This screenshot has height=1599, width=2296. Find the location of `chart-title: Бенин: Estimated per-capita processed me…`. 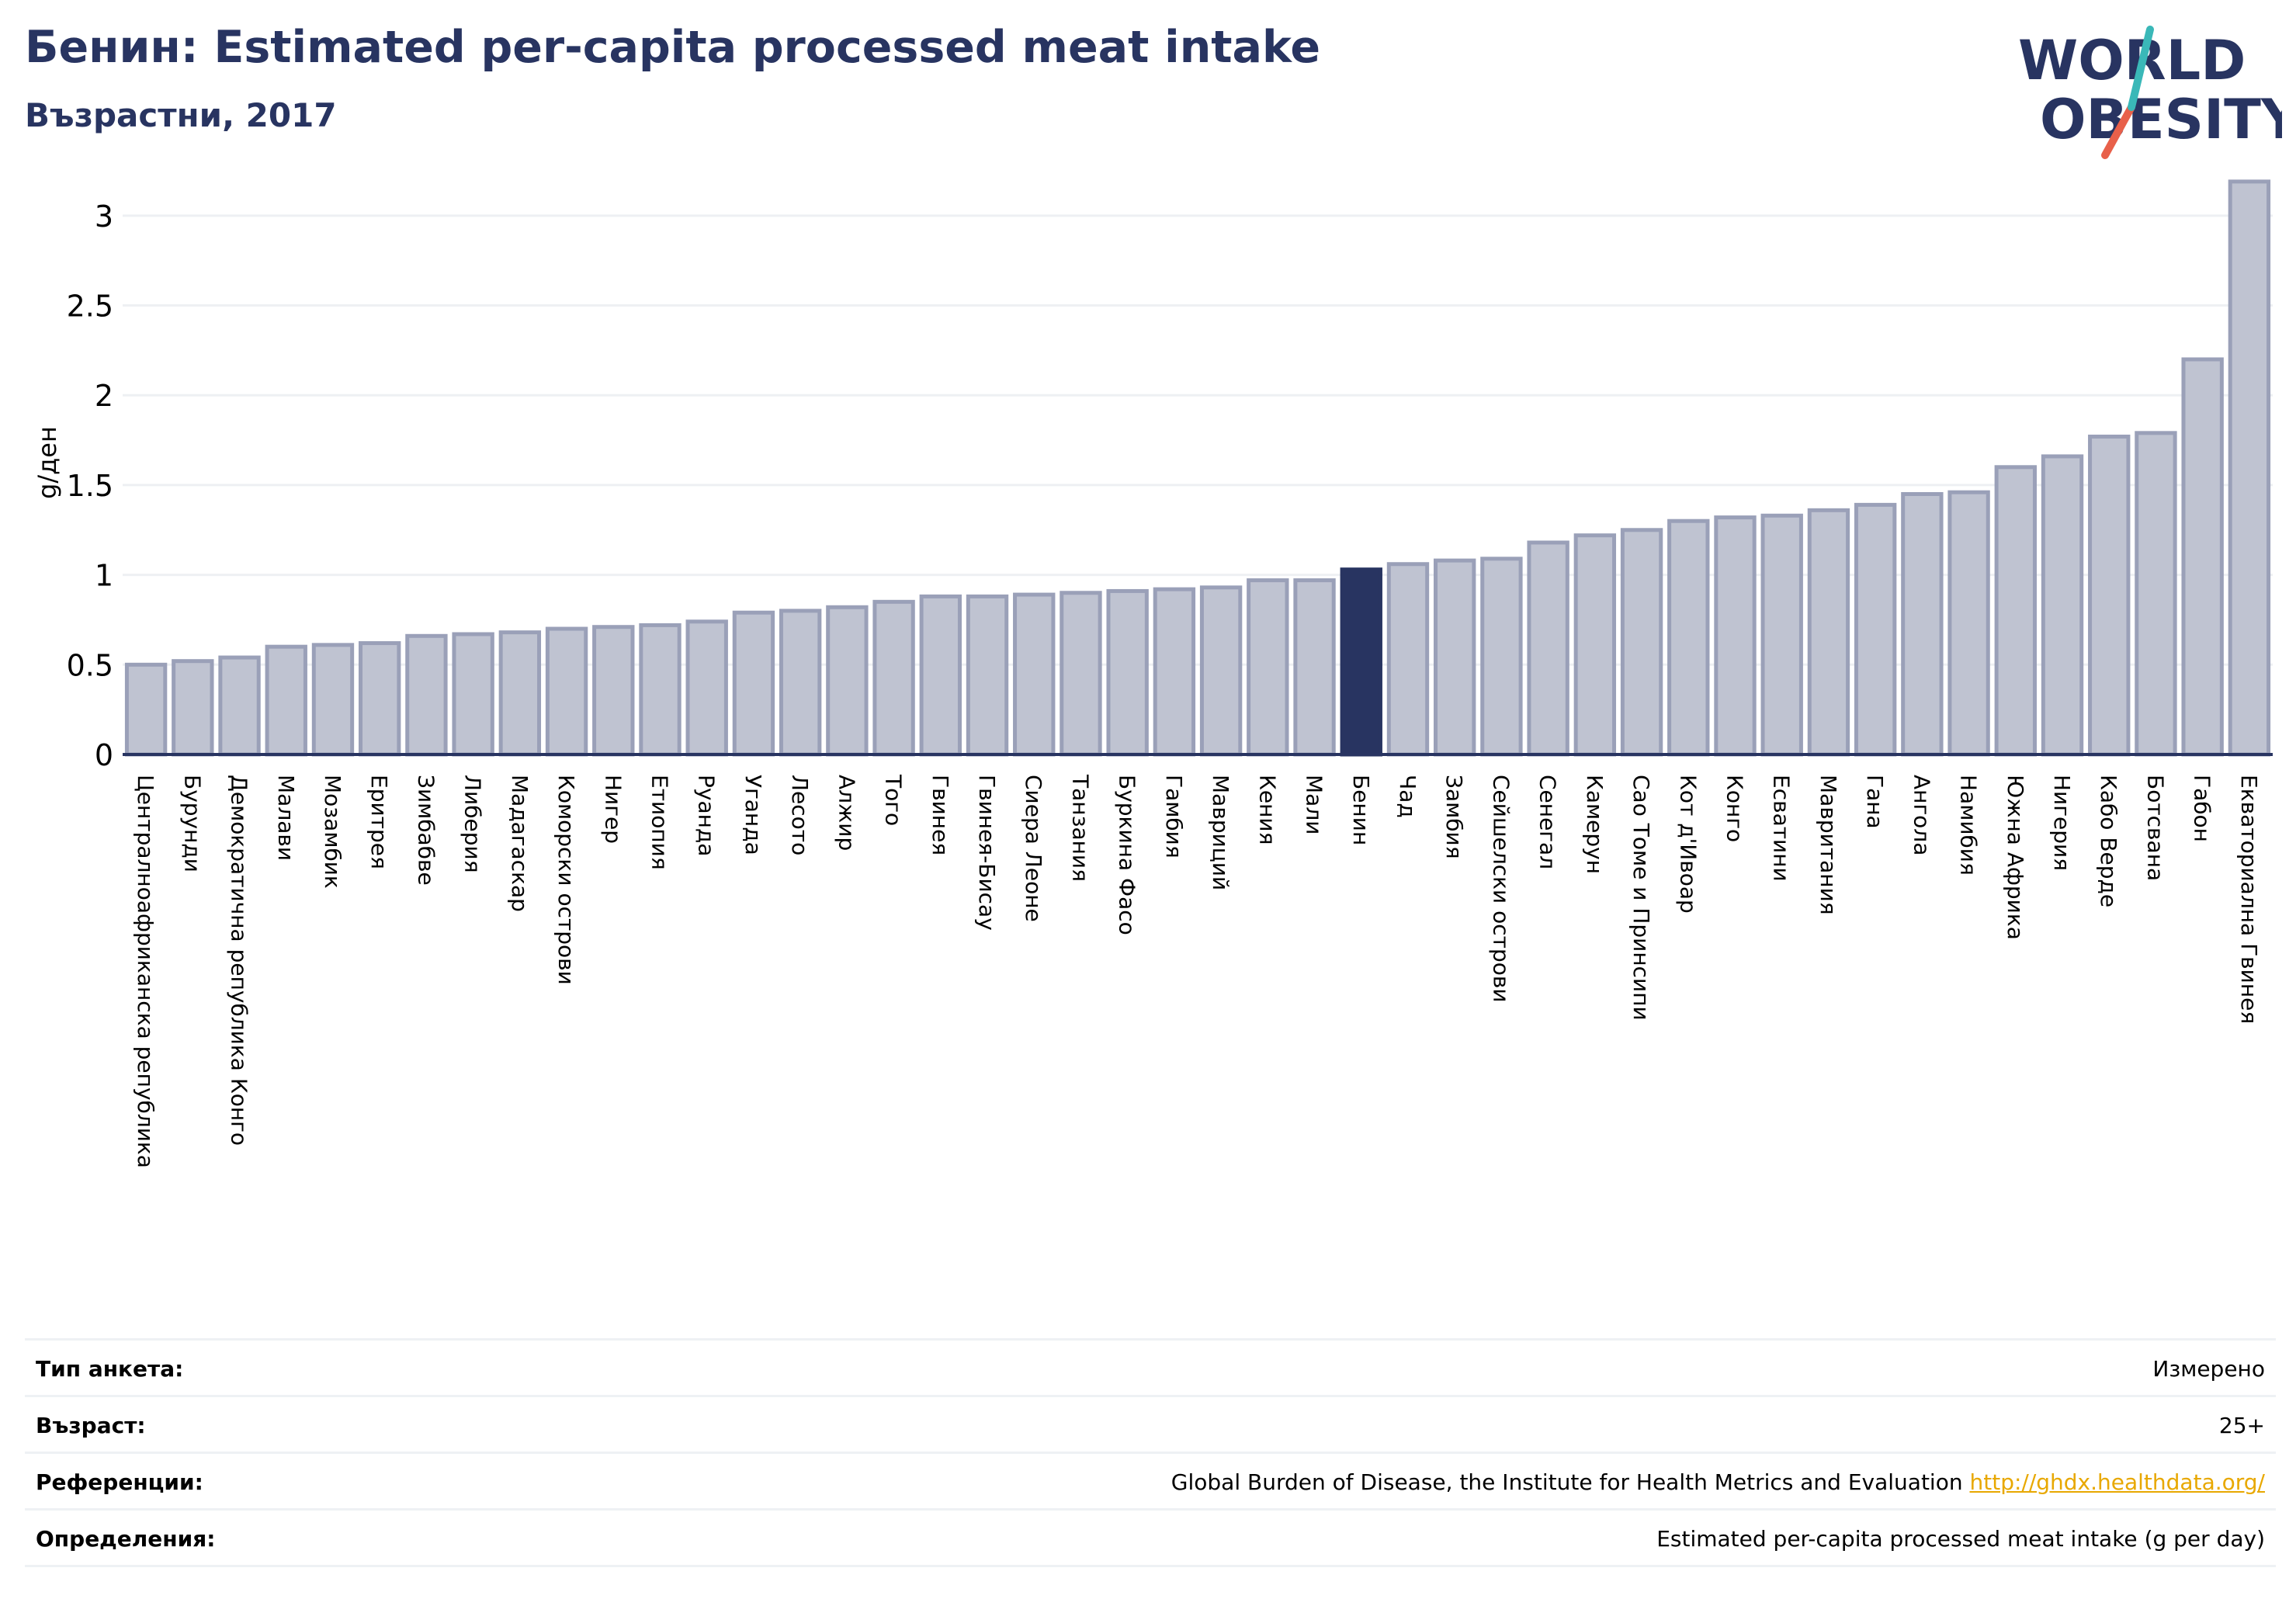

chart-title: Бенин: Estimated per-capita processed me… is located at coordinates (673, 47).